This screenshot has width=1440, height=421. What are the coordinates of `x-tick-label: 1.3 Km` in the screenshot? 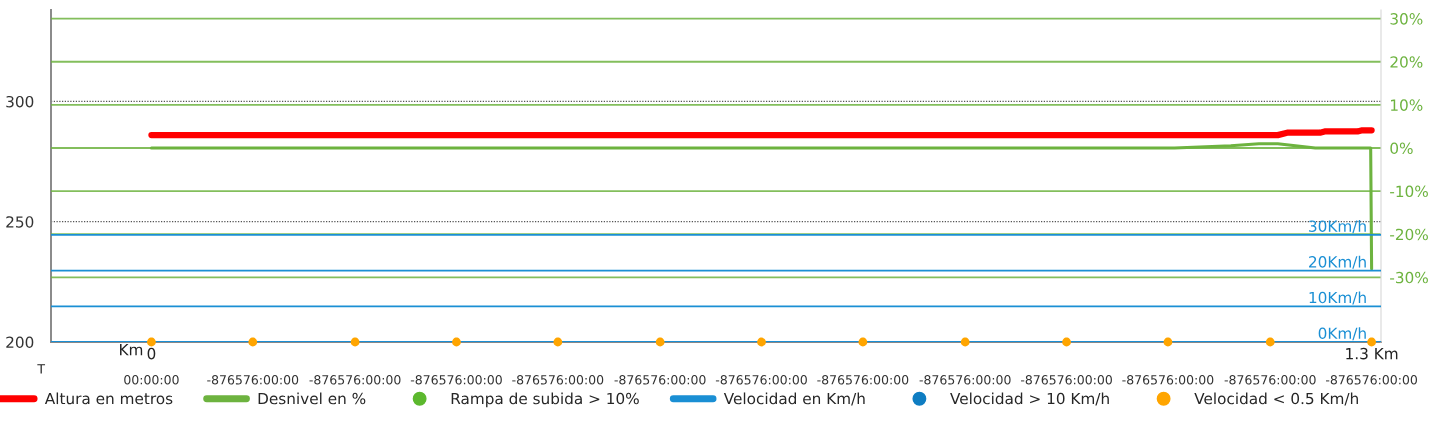 It's located at (1372, 353).